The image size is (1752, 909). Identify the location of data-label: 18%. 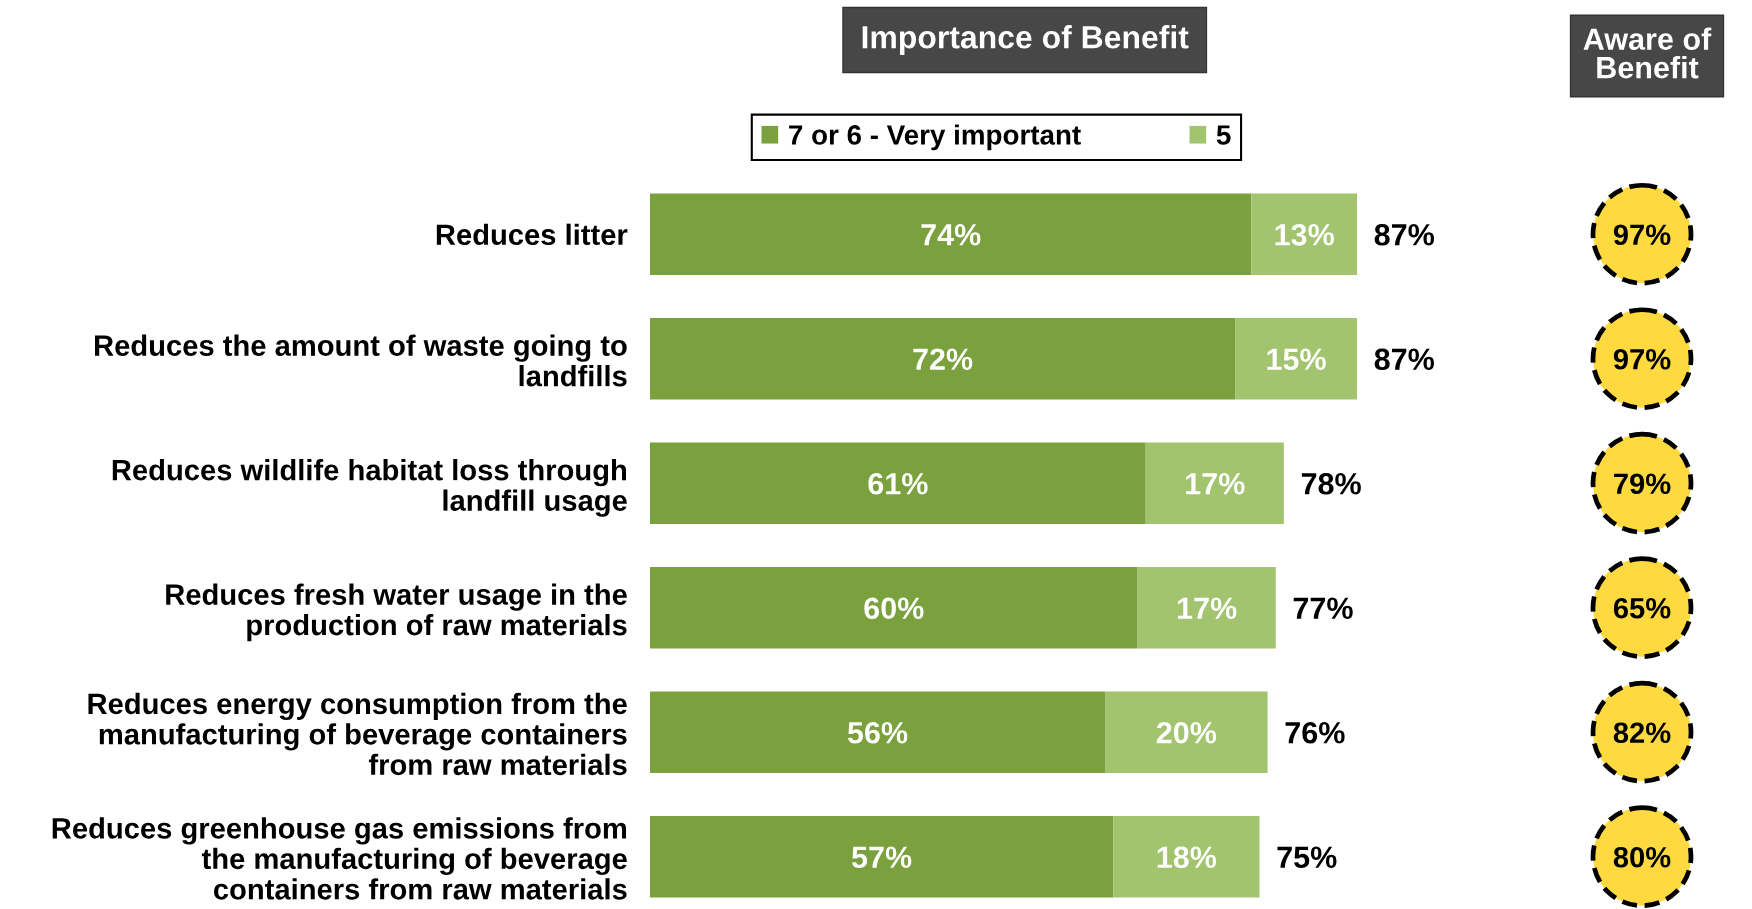
(1187, 857).